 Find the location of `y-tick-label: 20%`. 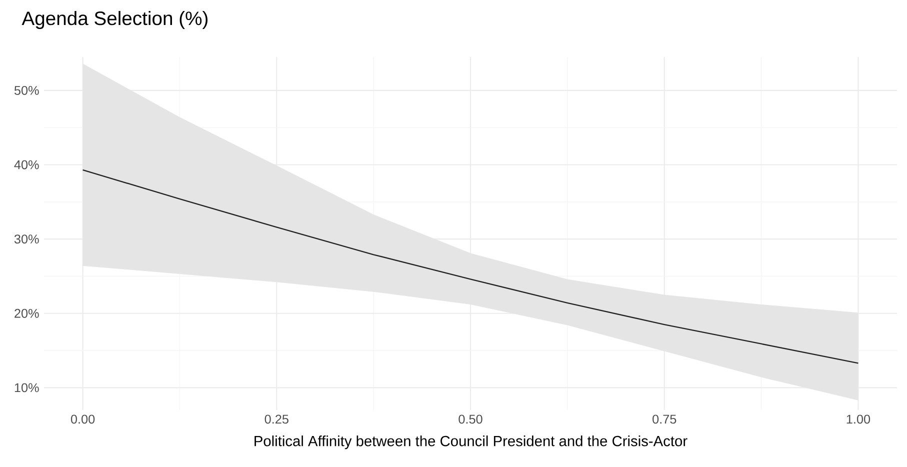

y-tick-label: 20% is located at coordinates (26, 313).